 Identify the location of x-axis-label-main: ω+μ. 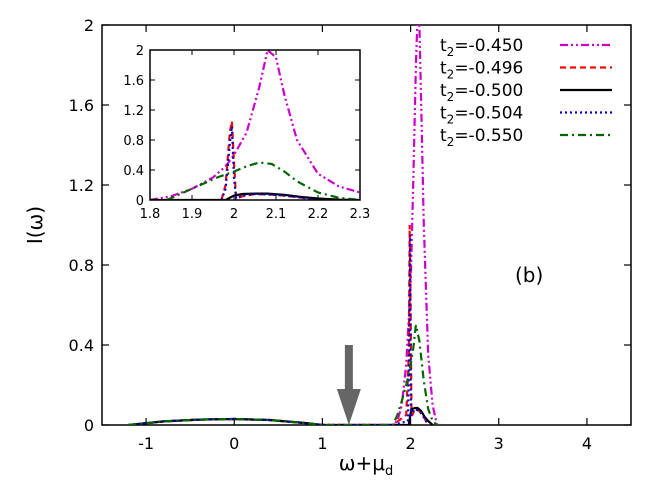
(362, 463).